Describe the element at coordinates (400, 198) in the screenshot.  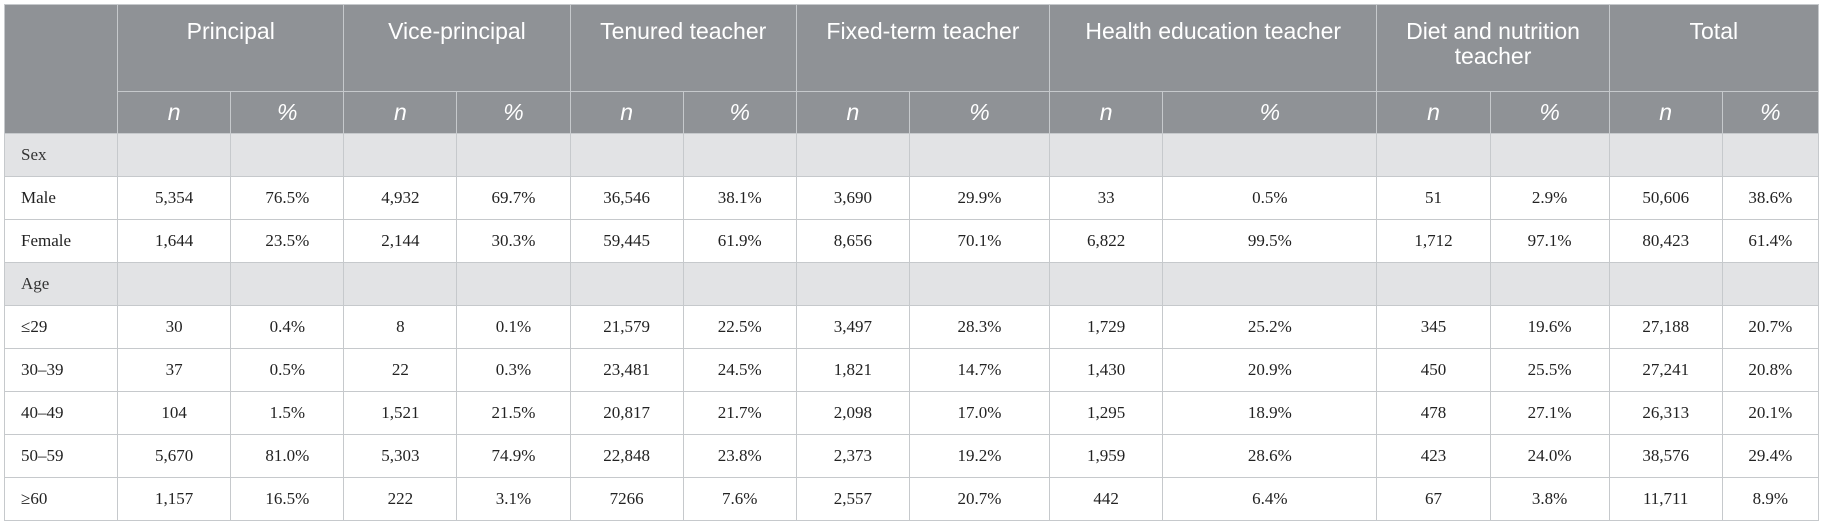
I see `count-cell: 4,932` at that location.